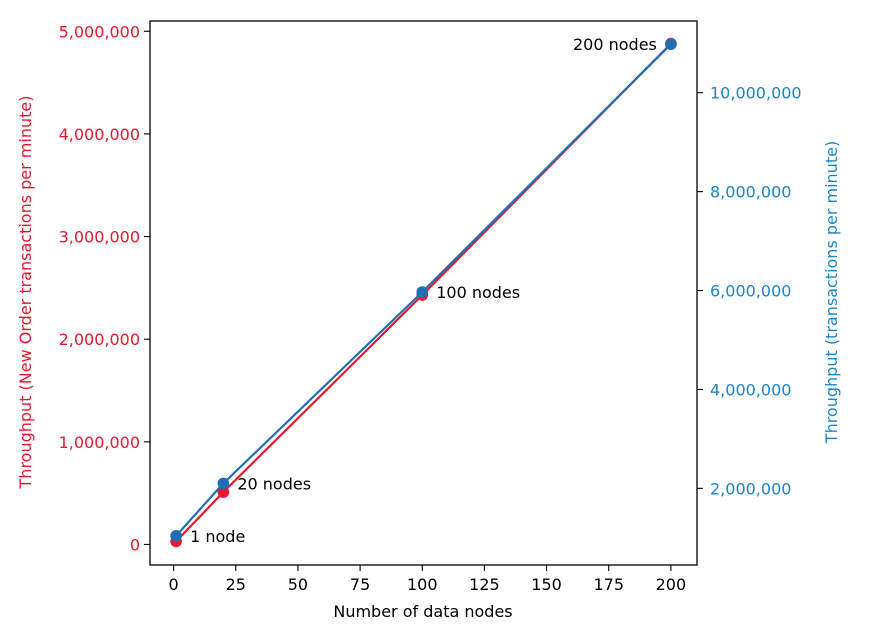 This screenshot has width=878, height=638. I want to click on x-tick-label: 125, so click(484, 584).